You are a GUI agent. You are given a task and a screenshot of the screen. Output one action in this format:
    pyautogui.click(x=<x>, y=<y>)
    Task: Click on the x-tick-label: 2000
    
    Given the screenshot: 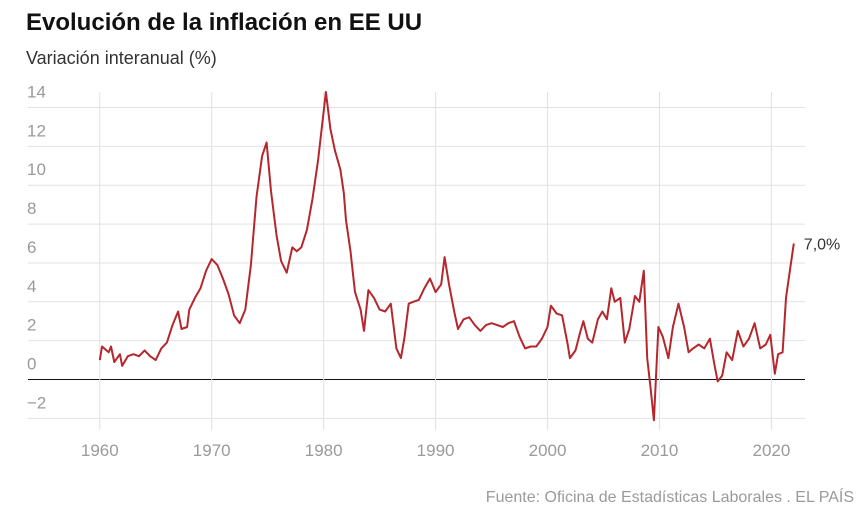 What is the action you would take?
    pyautogui.click(x=548, y=450)
    